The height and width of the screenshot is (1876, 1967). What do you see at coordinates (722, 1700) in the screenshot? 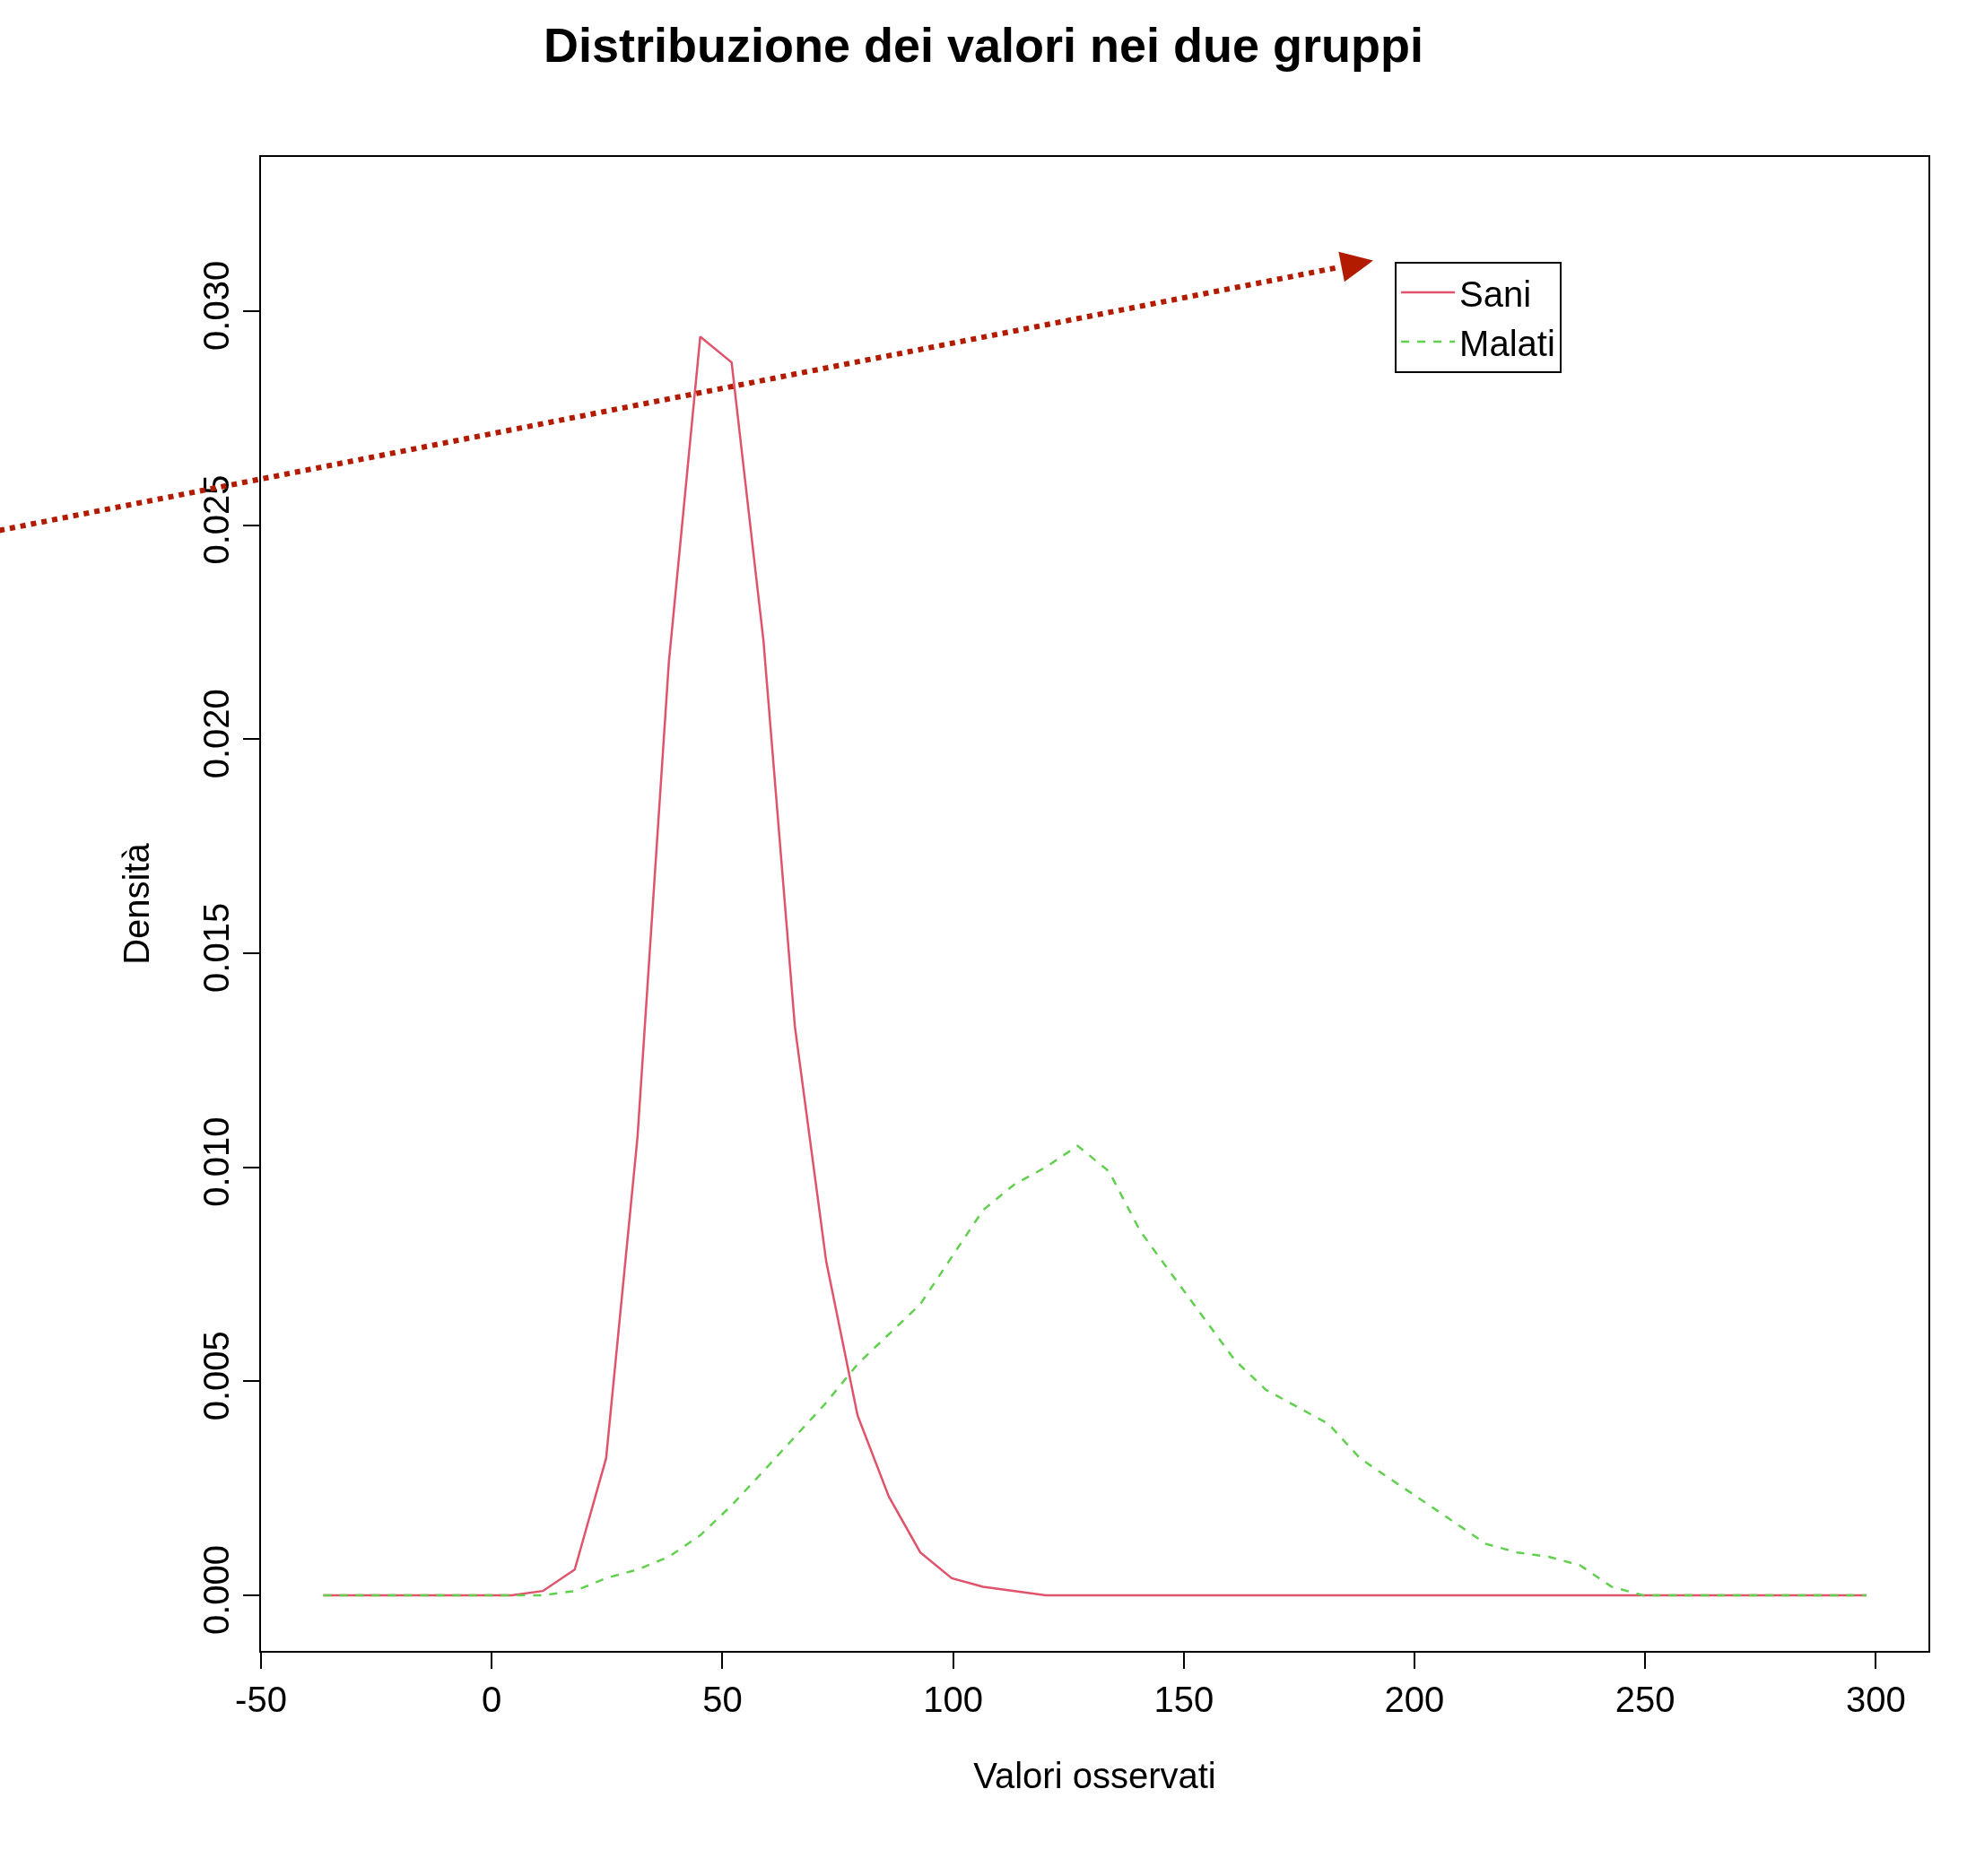
I see `x-tick-label: 50` at bounding box center [722, 1700].